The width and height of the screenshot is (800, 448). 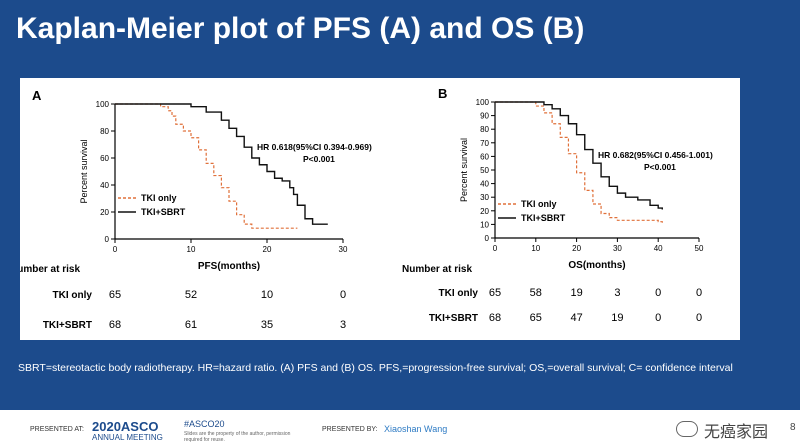 I want to click on chart-a-x-tick-label: 10, so click(x=191, y=249).